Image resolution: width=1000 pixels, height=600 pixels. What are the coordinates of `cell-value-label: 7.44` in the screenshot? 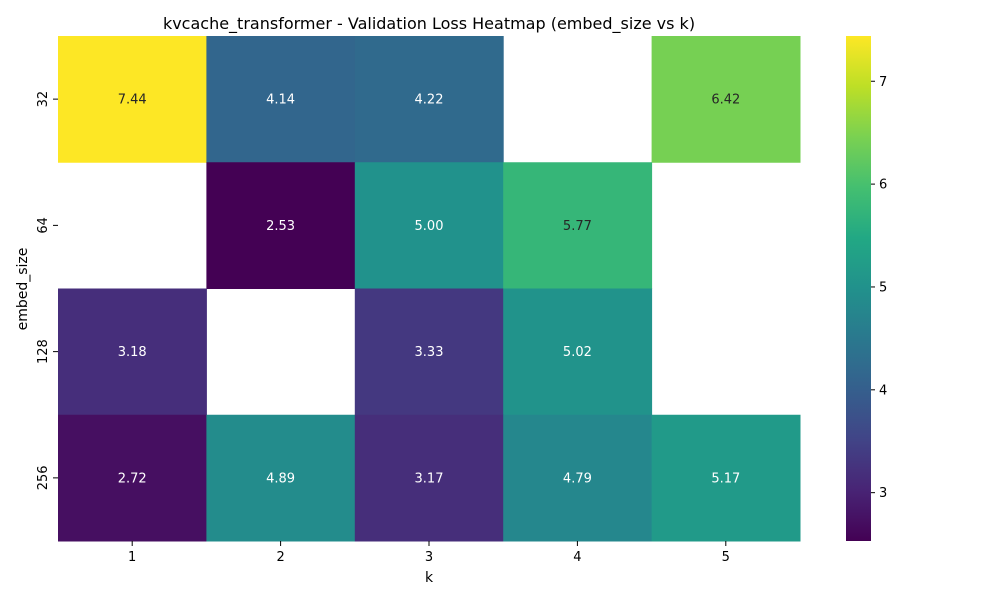 It's located at (132, 100).